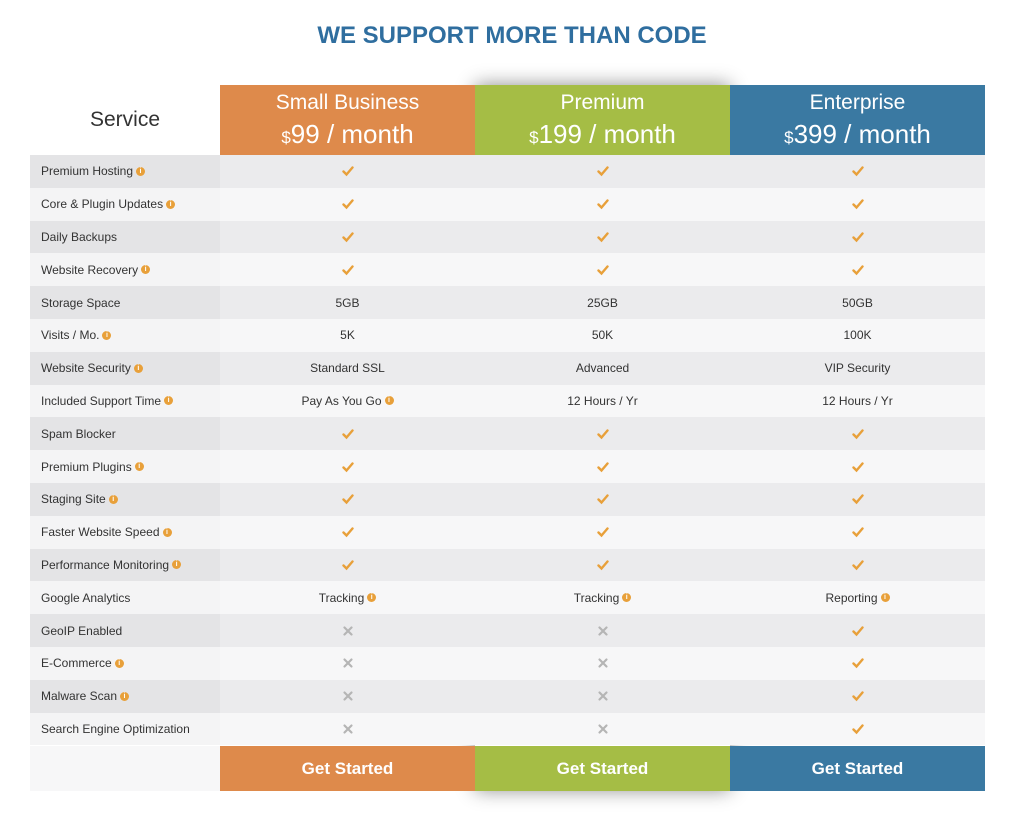 The height and width of the screenshot is (825, 1024). What do you see at coordinates (857, 368) in the screenshot?
I see `cell-text: VIP Security` at bounding box center [857, 368].